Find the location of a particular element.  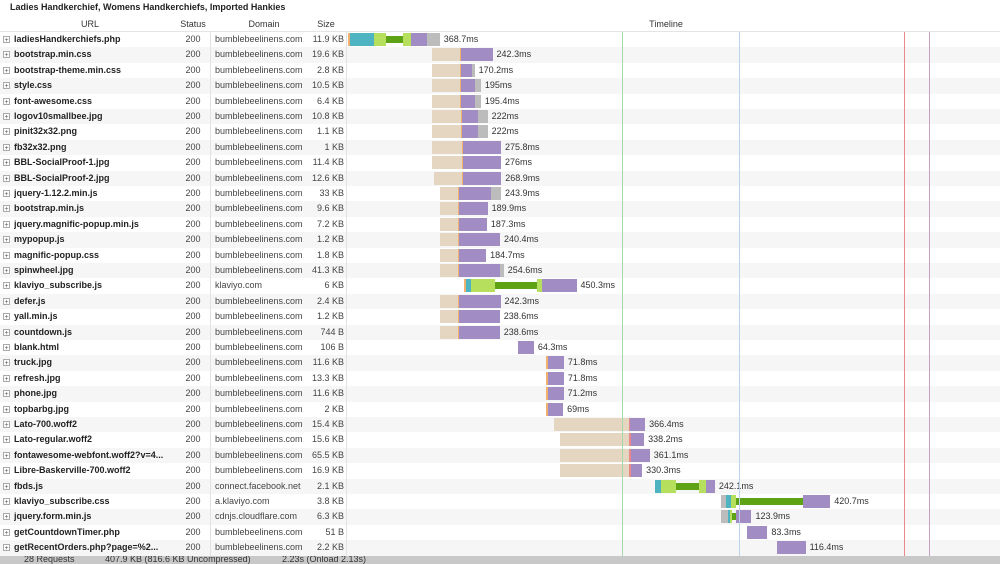

request-url: fb32x32.png is located at coordinates (40, 146).